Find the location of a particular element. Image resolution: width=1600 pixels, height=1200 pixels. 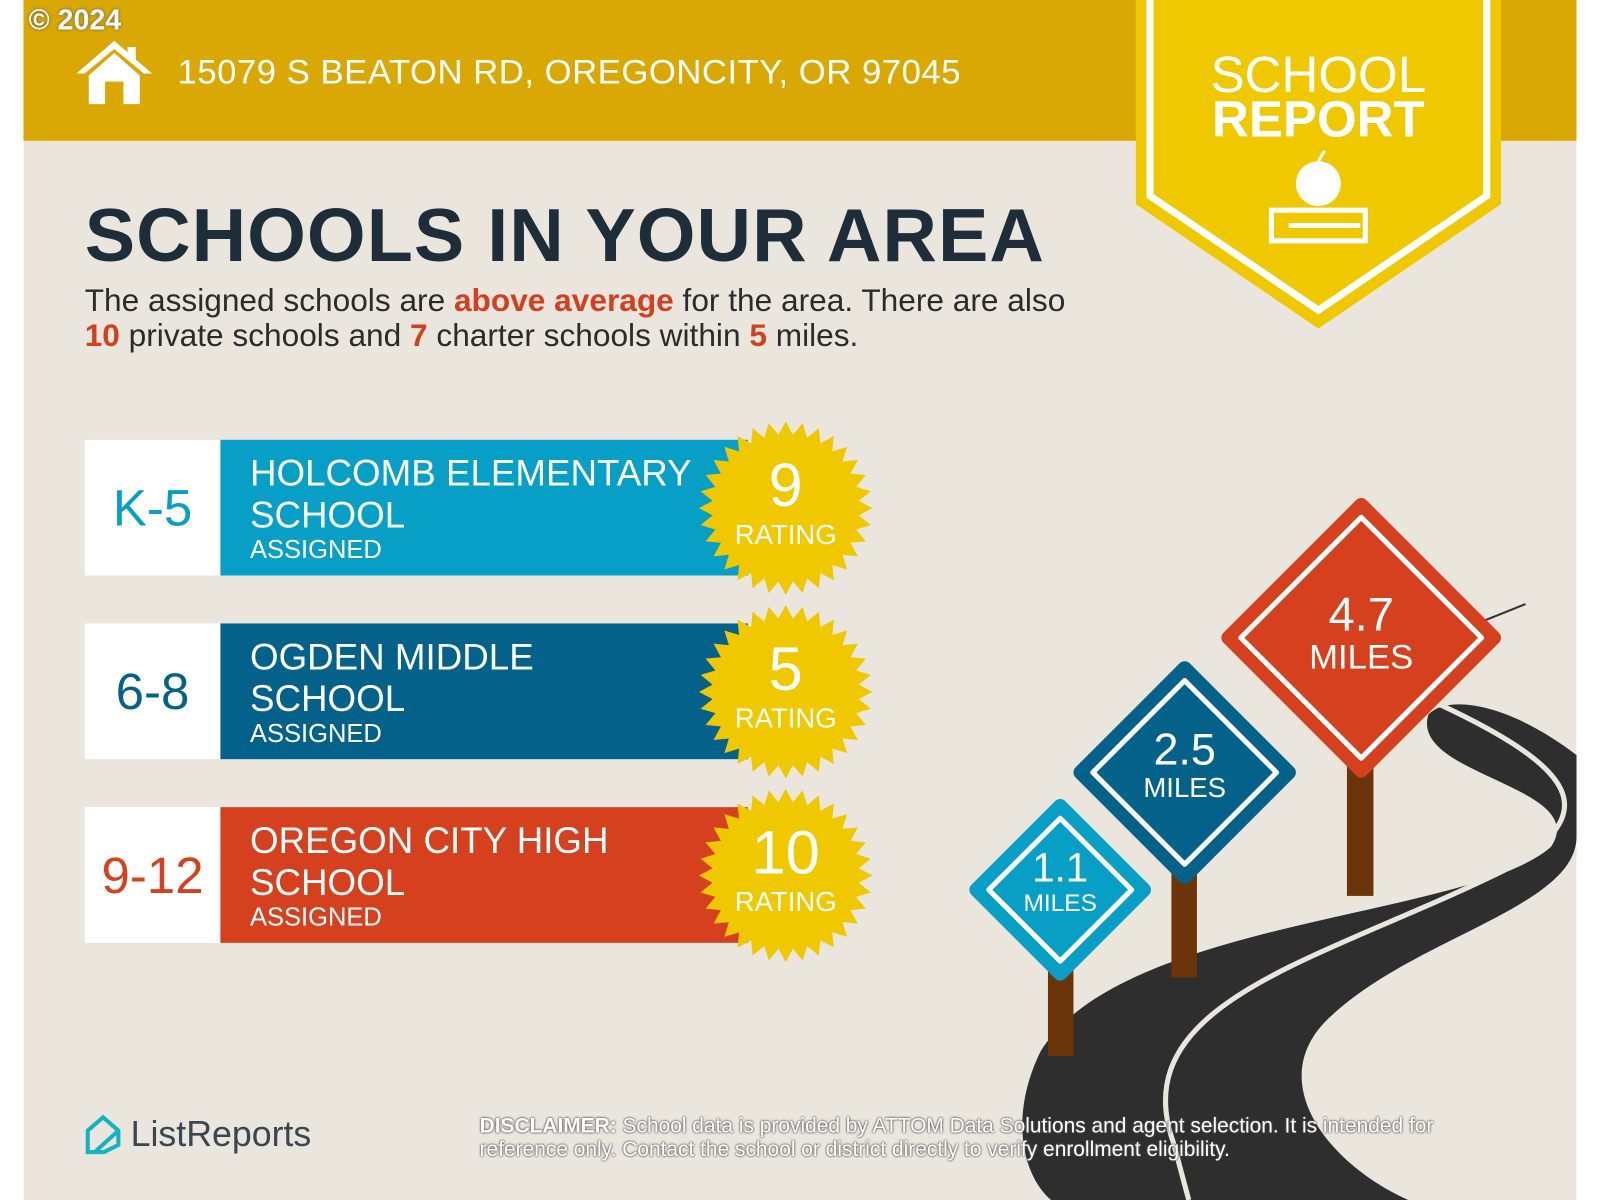

grade-range: 9-12 is located at coordinates (152, 875).